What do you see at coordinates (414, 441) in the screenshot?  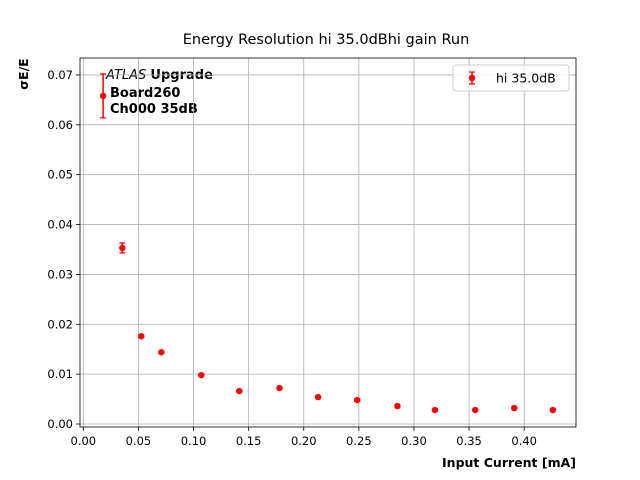 I see `x-tick-label: 0.30` at bounding box center [414, 441].